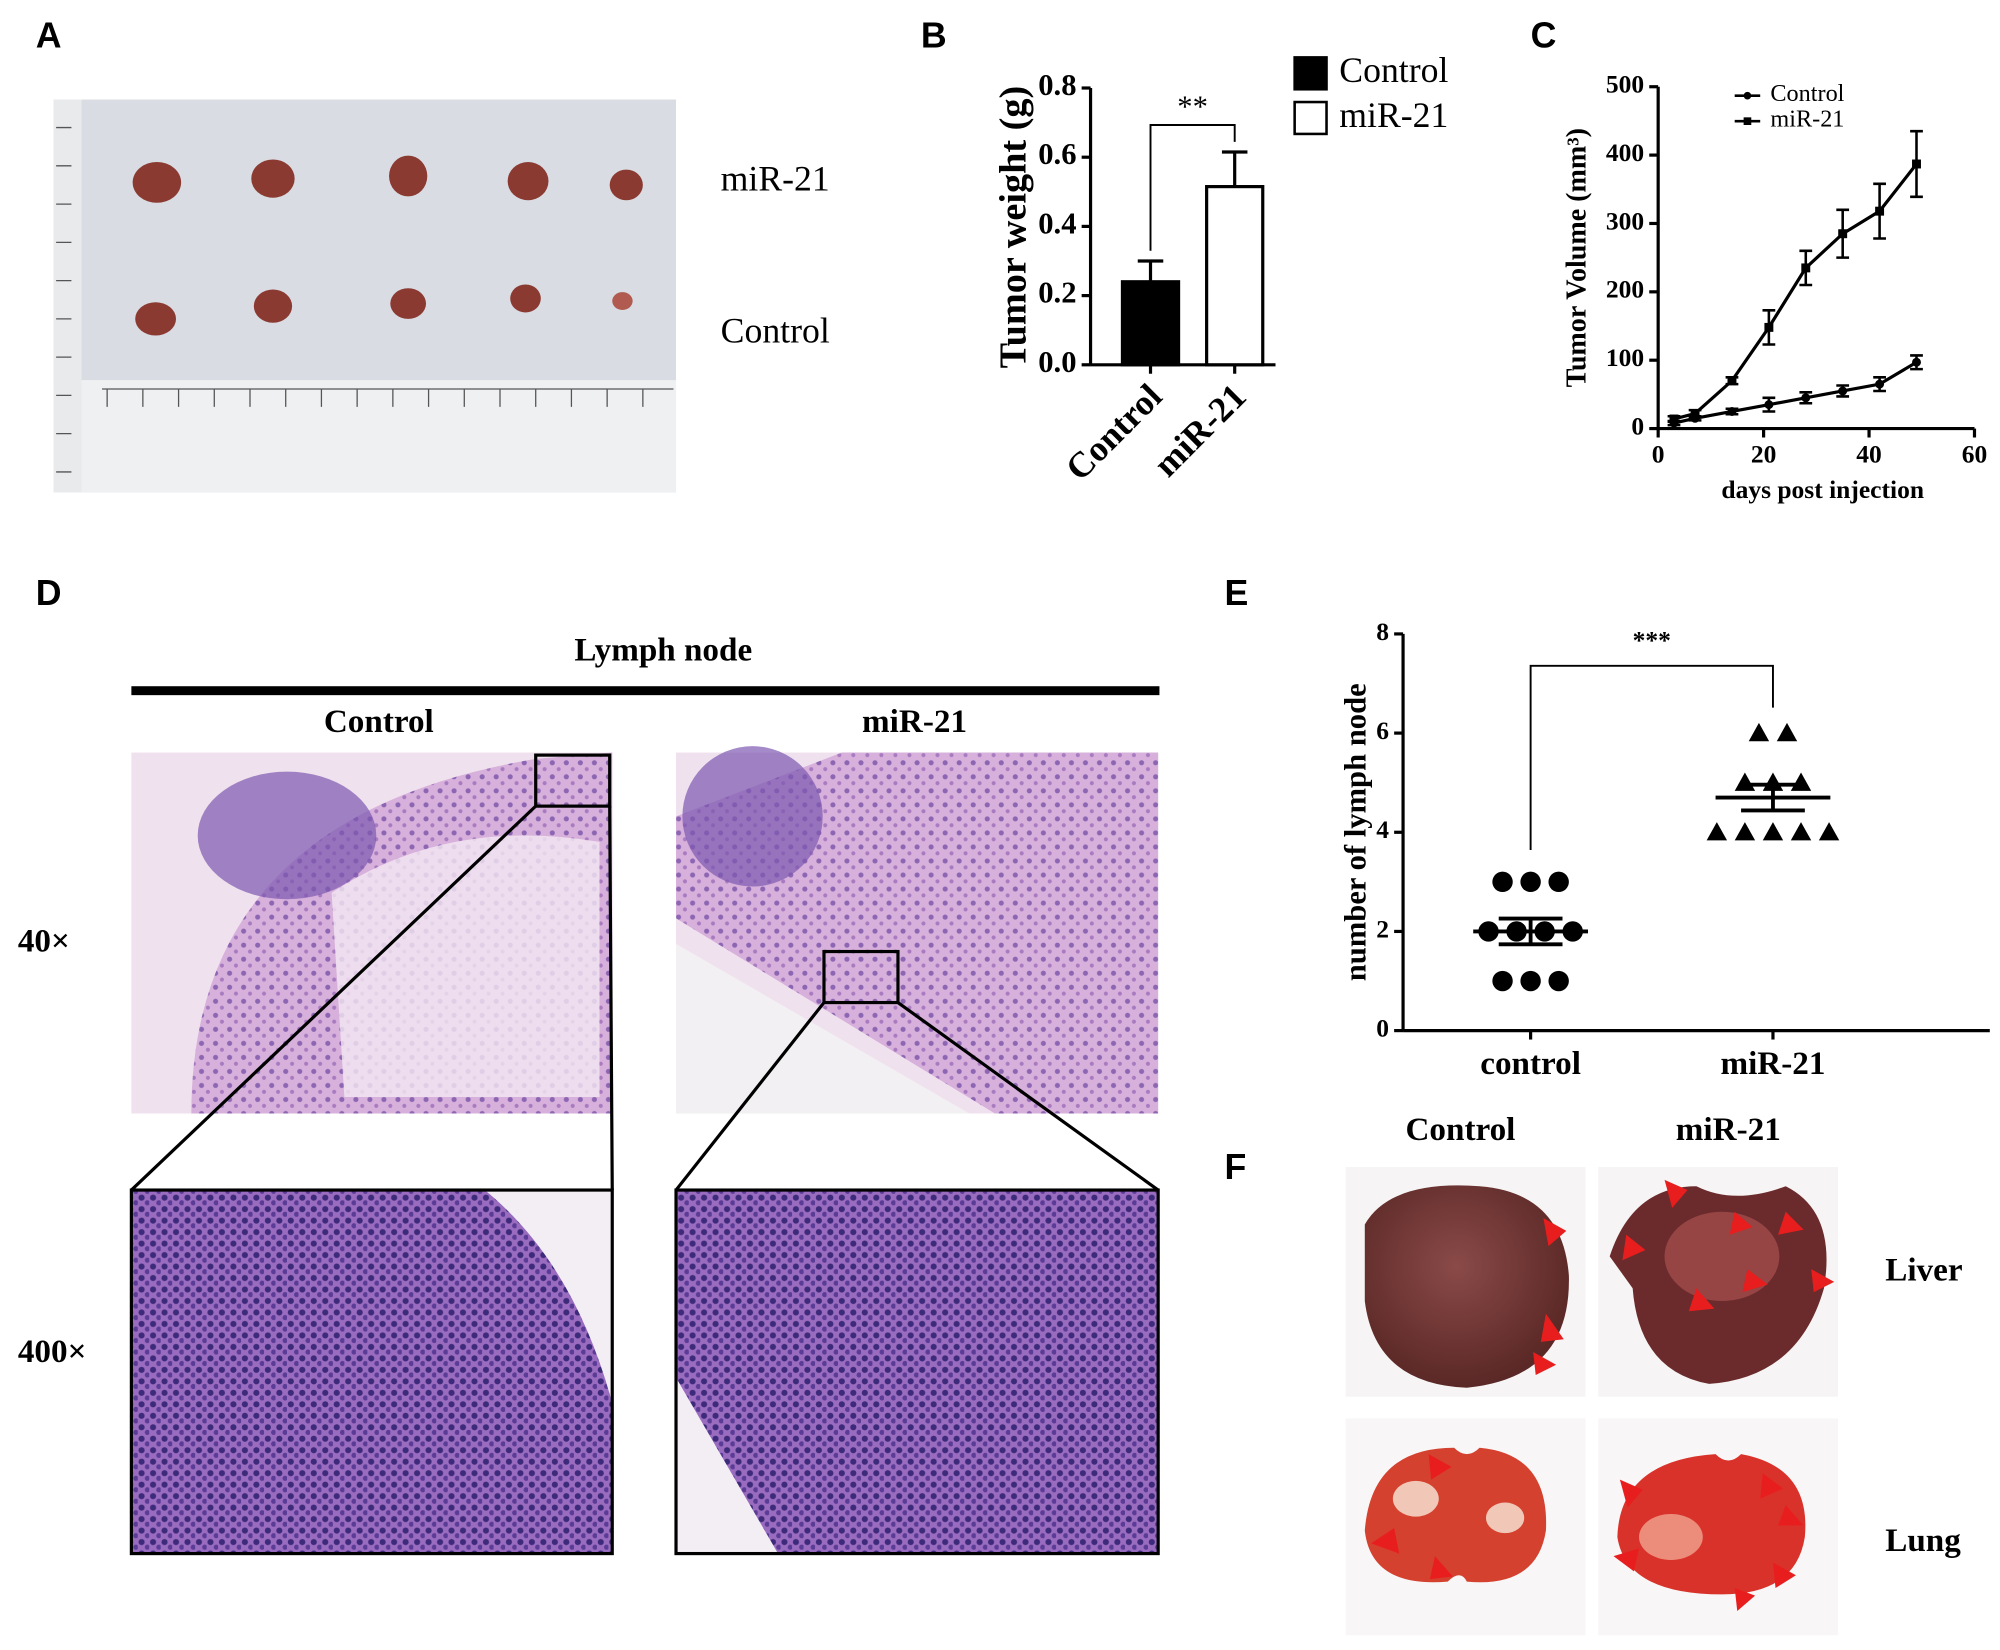  Describe the element at coordinates (1382, 928) in the screenshot. I see `y-tick-label: 2` at that location.